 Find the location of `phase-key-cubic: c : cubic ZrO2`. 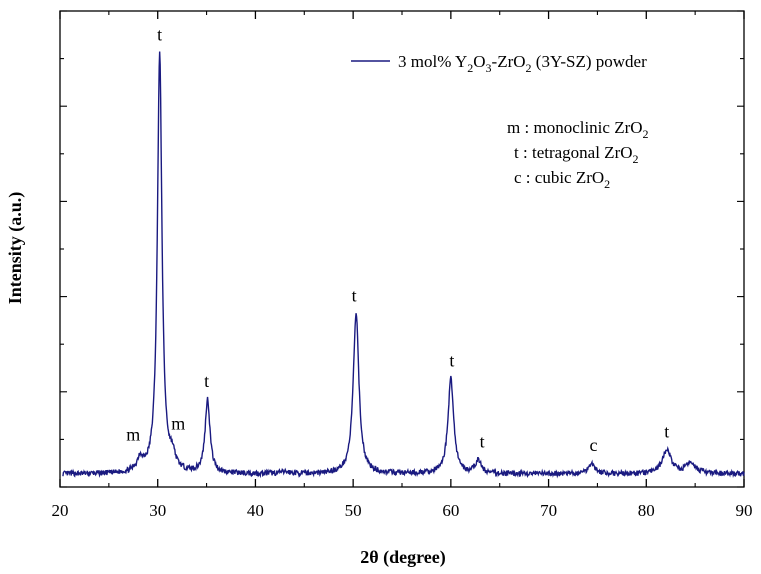

phase-key-cubic: c : cubic ZrO2 is located at coordinates (562, 179).